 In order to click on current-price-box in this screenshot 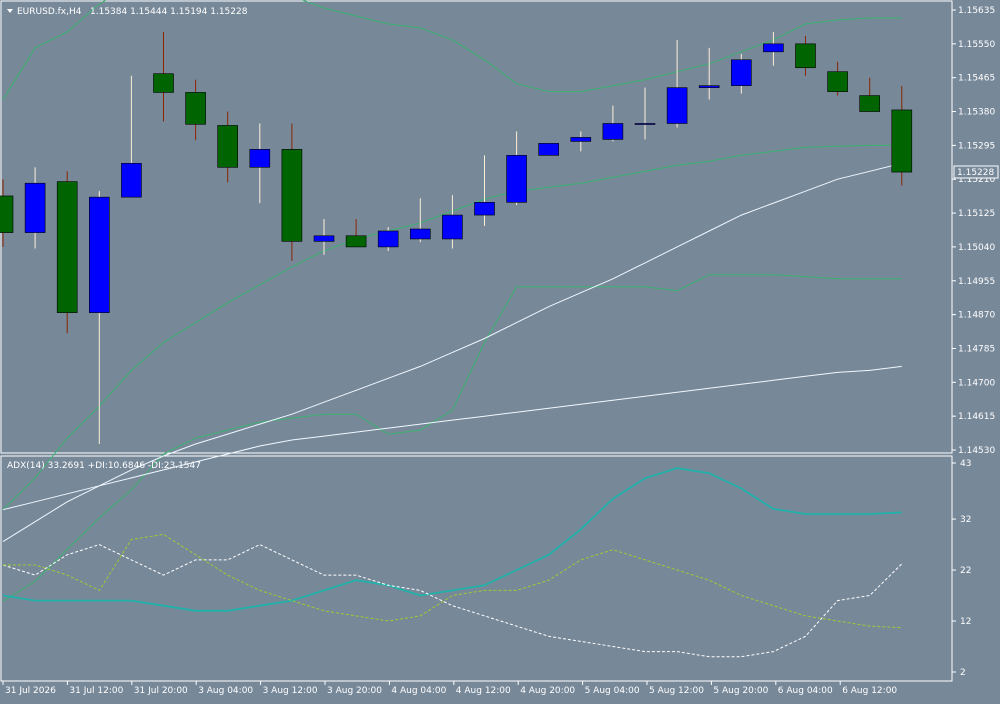, I will do `click(976, 172)`.